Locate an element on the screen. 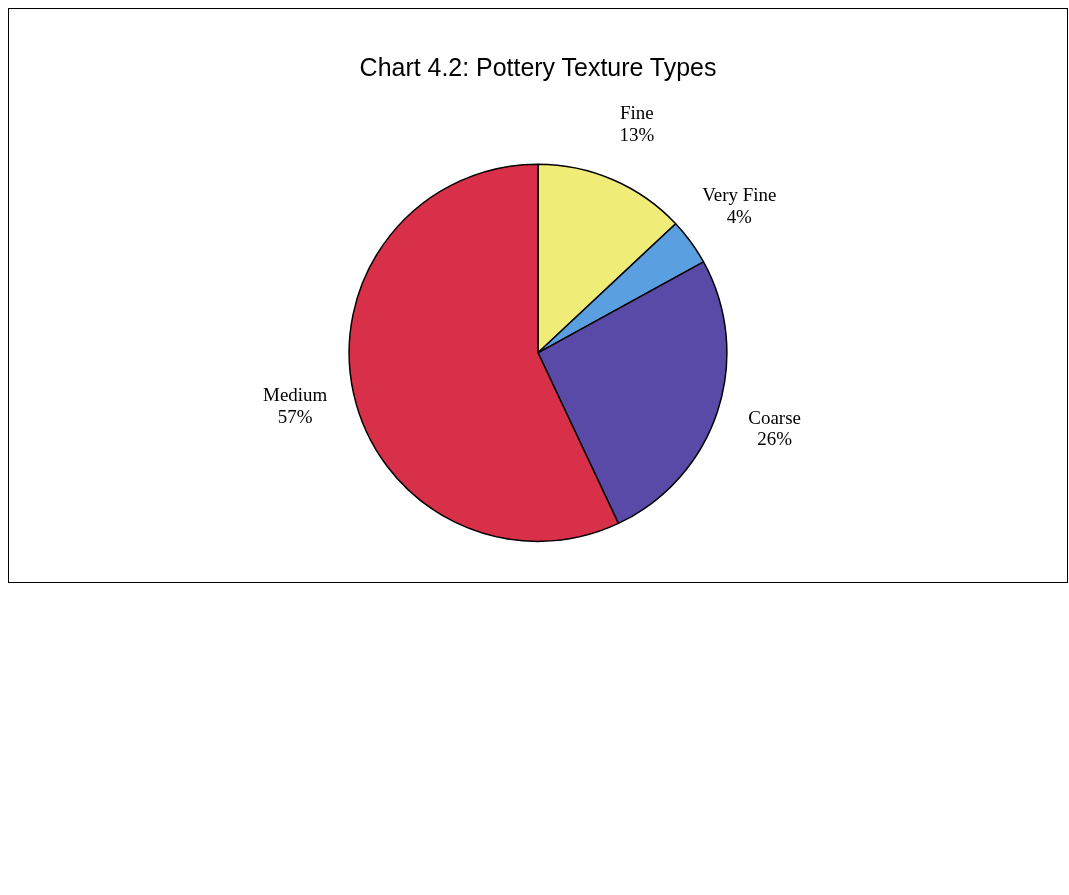  data-label: 13% is located at coordinates (637, 134).